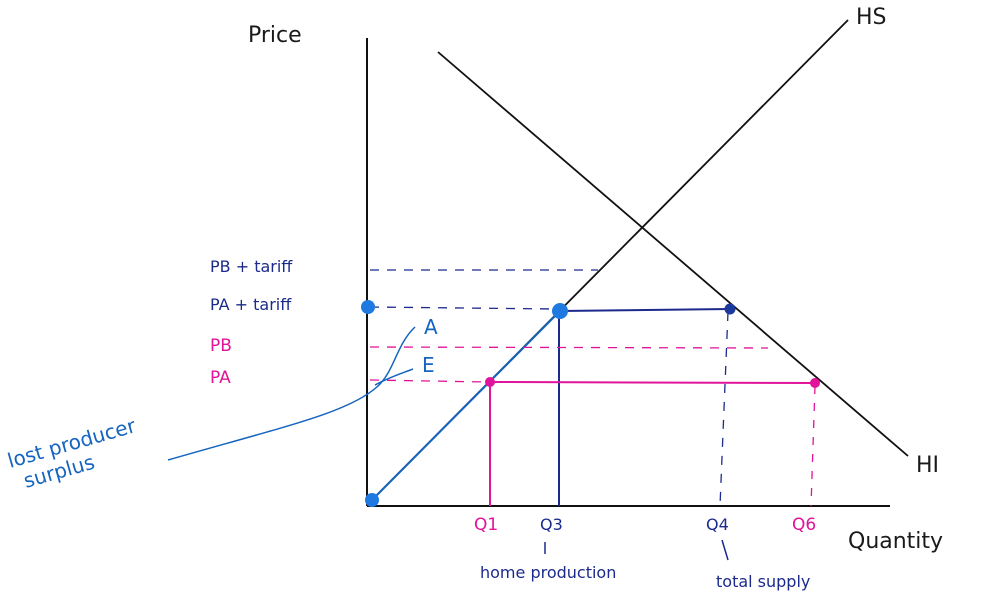 Image resolution: width=992 pixels, height=595 pixels. Describe the element at coordinates (368, 307) in the screenshot. I see `pa-tariff-axis-dot` at that location.